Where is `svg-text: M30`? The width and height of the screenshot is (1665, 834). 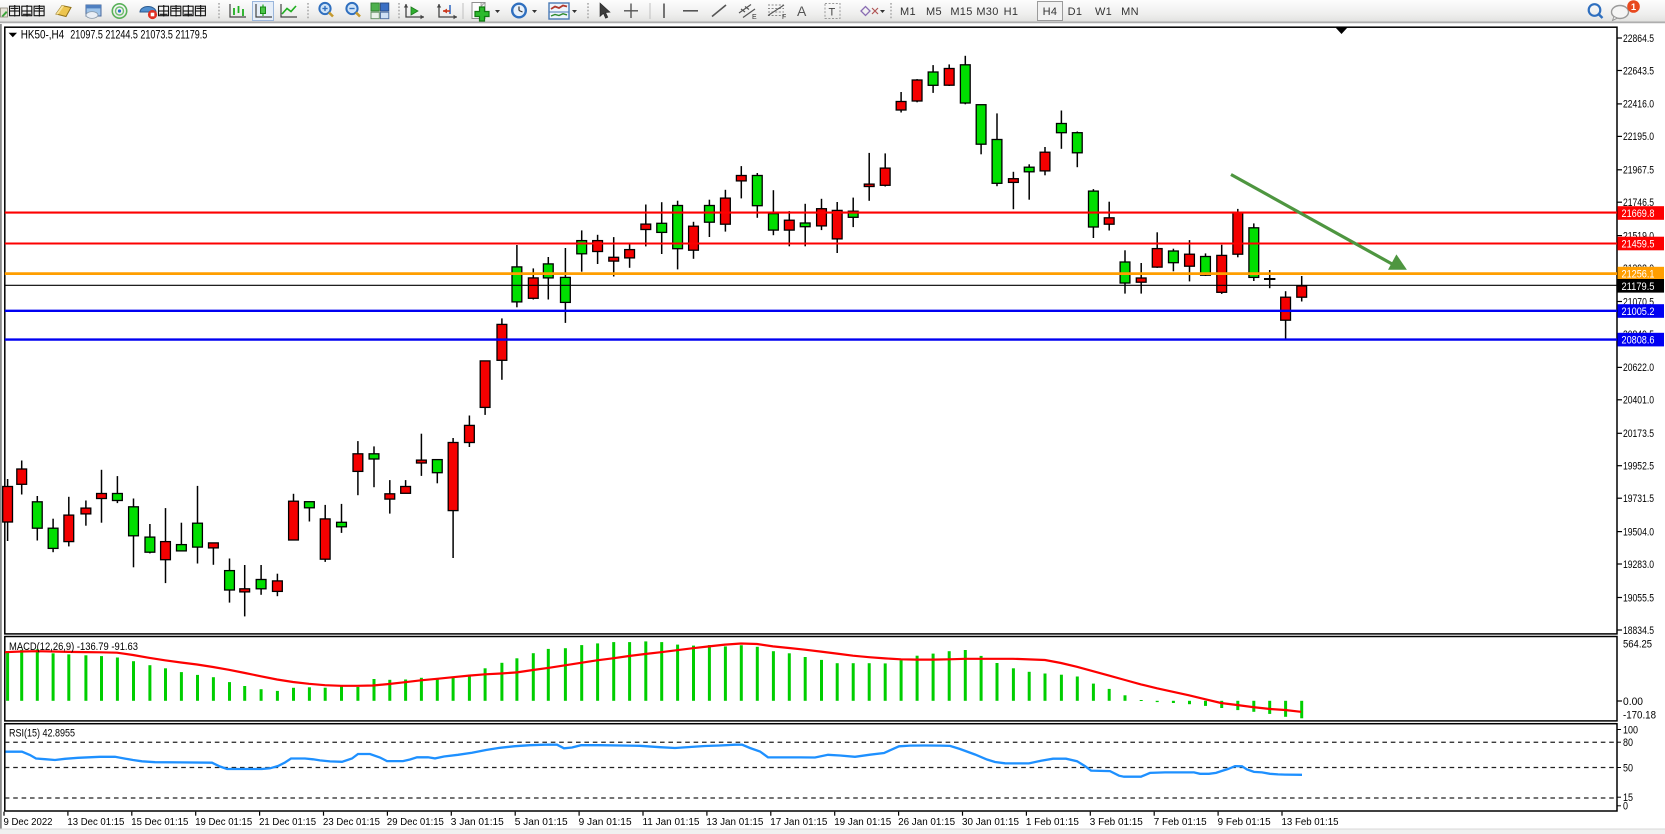
svg-text: M30 is located at coordinates (987, 12).